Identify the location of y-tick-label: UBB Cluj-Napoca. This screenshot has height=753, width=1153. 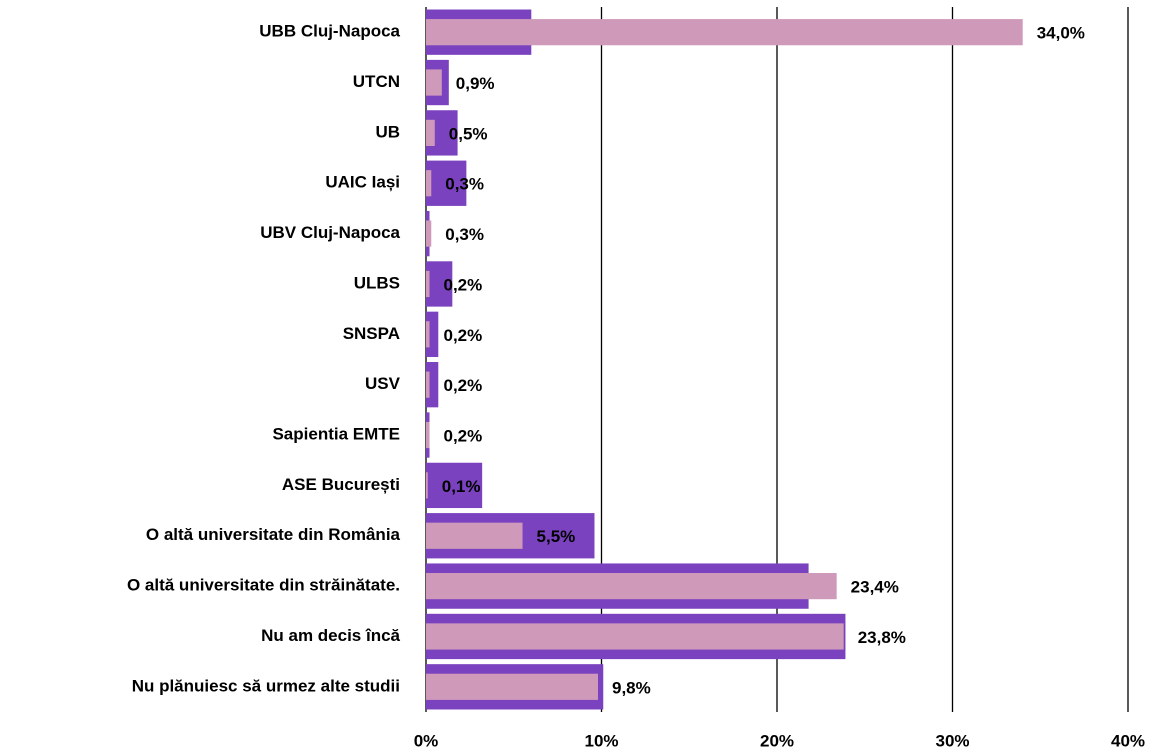
(329, 31).